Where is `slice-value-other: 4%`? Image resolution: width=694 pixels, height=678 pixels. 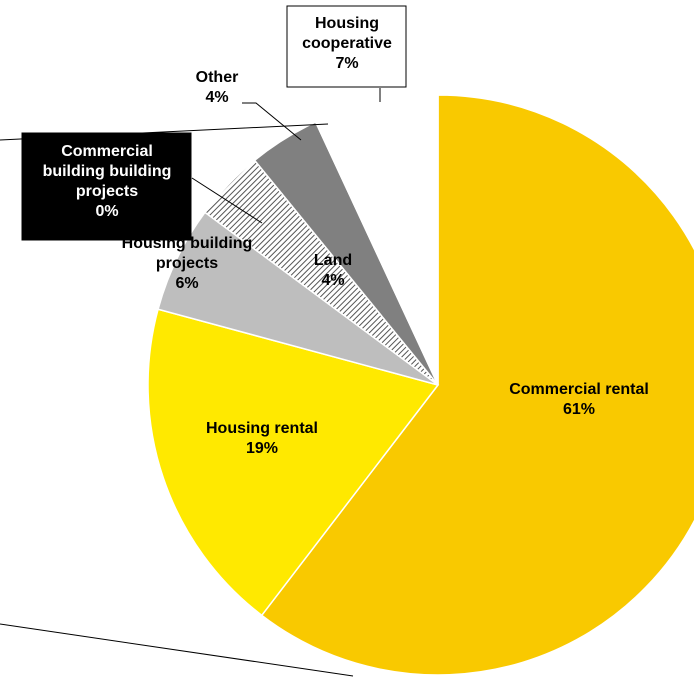 slice-value-other: 4% is located at coordinates (216, 97).